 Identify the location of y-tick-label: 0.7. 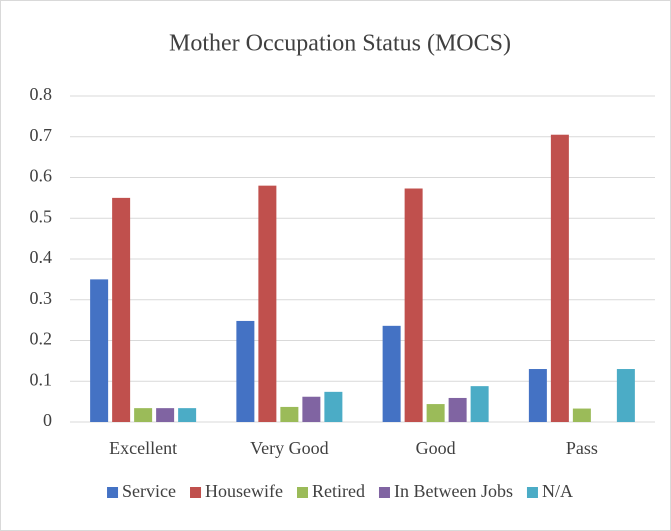
(41, 135).